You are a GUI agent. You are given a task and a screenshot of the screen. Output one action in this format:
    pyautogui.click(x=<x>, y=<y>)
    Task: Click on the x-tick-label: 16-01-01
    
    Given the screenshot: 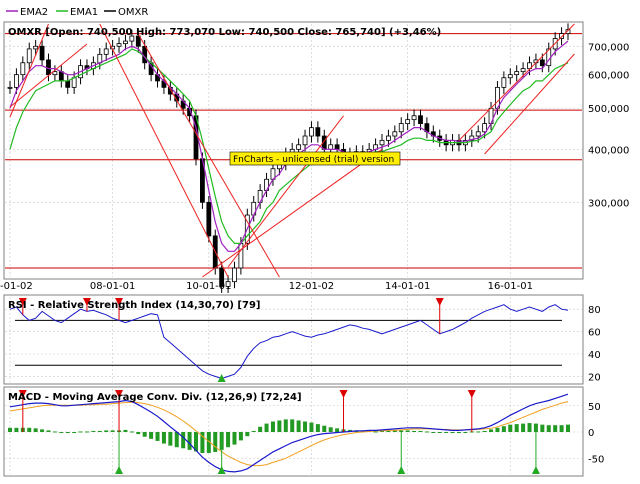 What is the action you would take?
    pyautogui.click(x=510, y=286)
    